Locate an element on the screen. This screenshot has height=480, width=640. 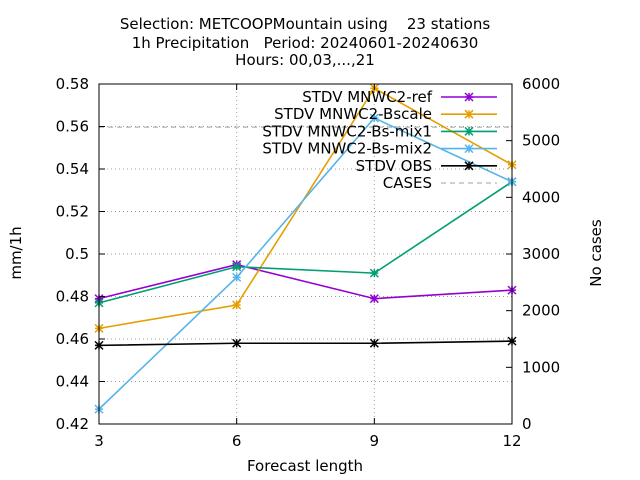
y2-tick-label: 0 is located at coordinates (527, 424).